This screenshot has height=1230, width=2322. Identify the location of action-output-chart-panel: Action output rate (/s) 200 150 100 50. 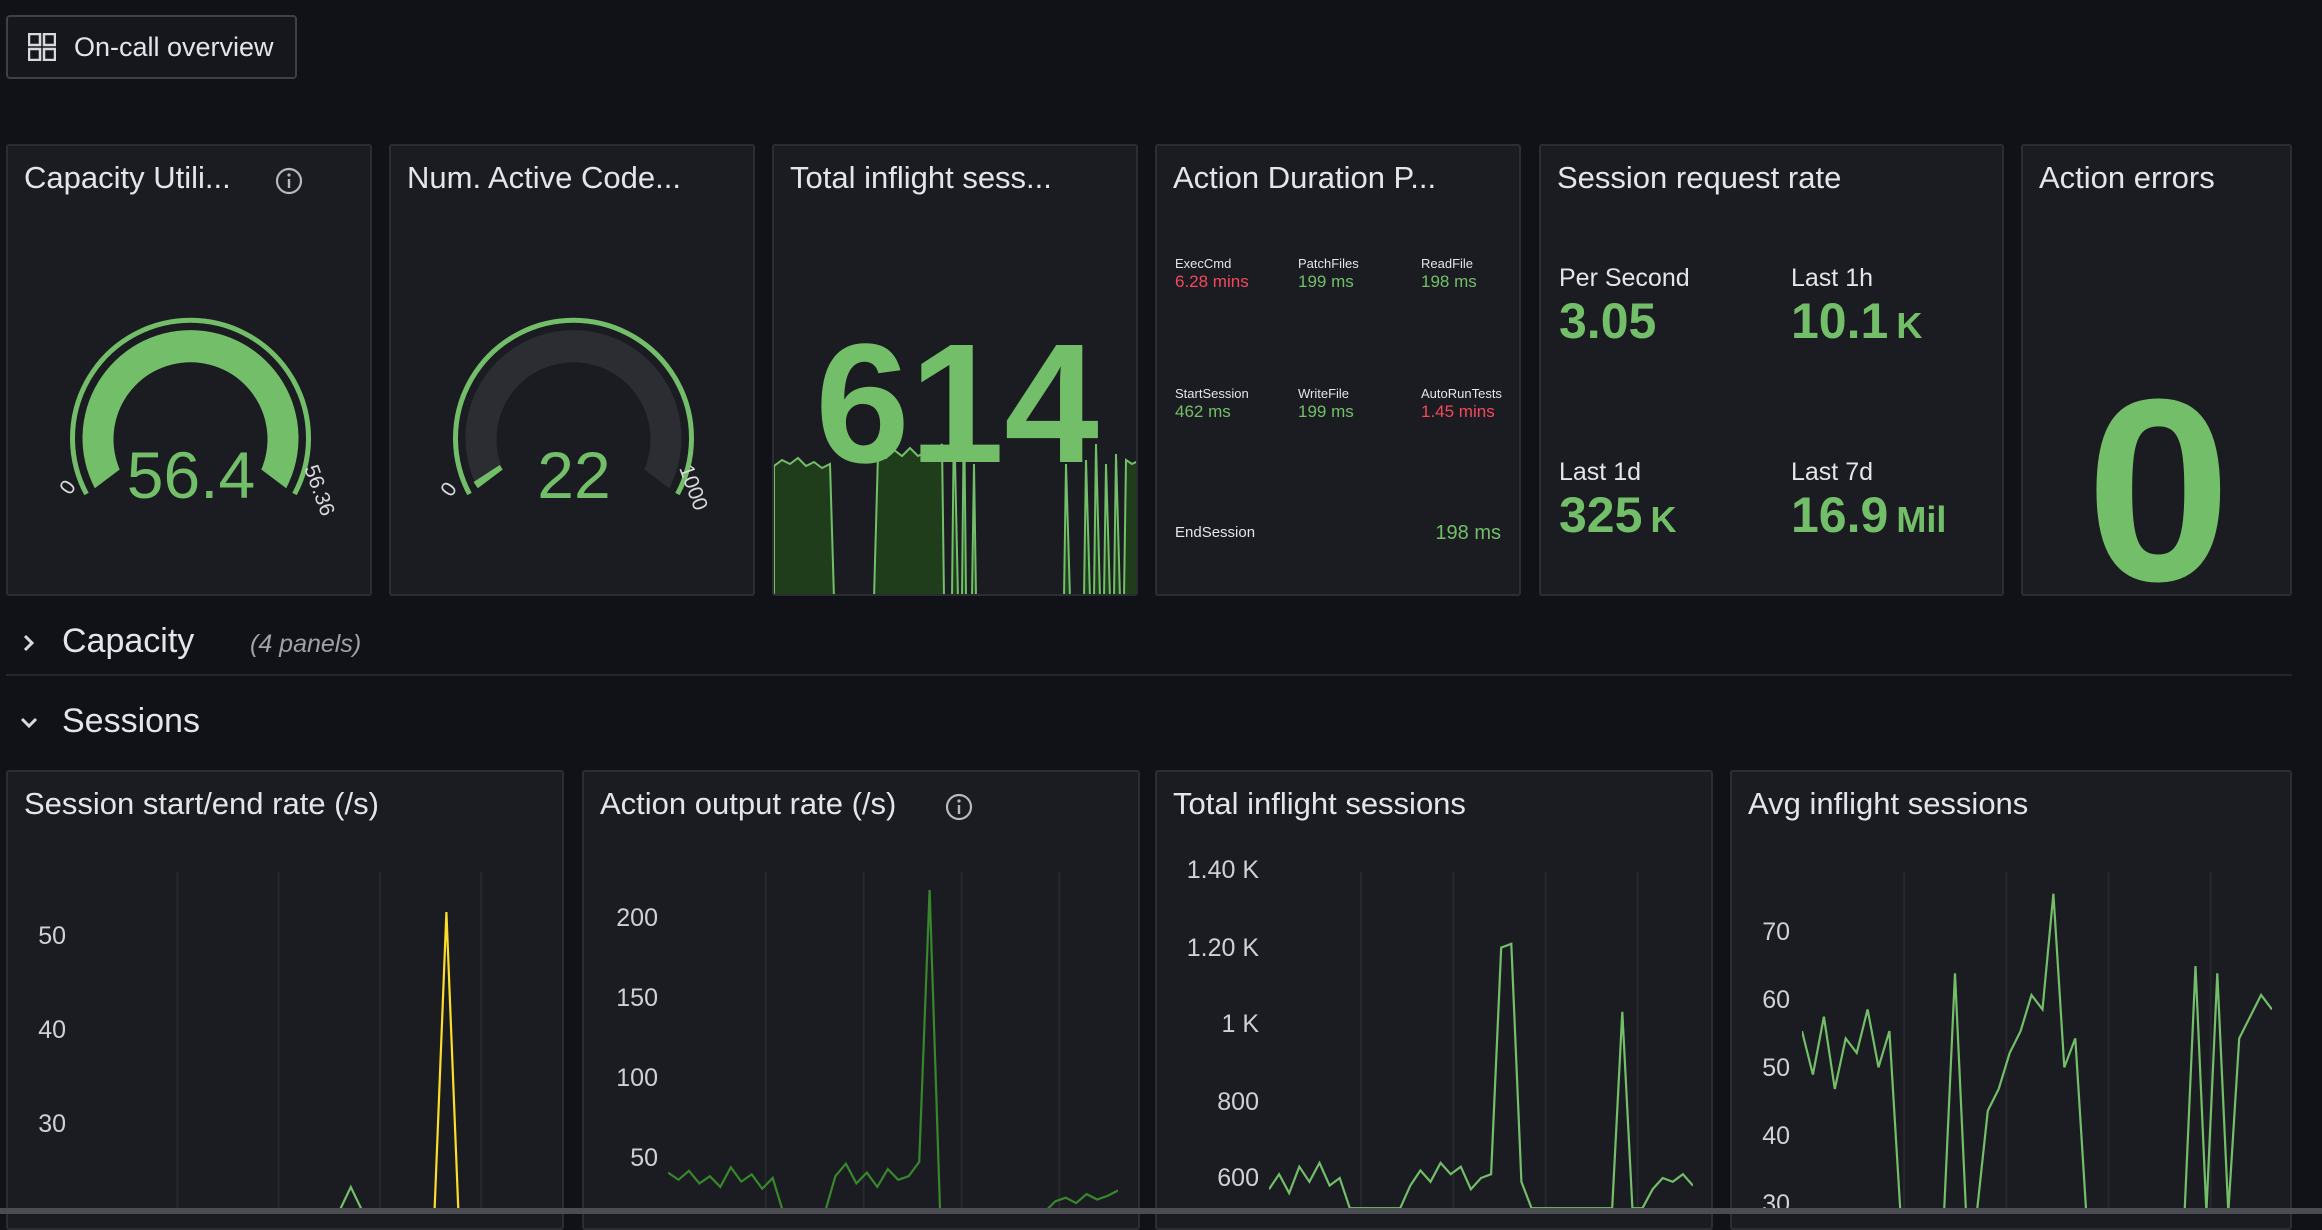
(861, 1000).